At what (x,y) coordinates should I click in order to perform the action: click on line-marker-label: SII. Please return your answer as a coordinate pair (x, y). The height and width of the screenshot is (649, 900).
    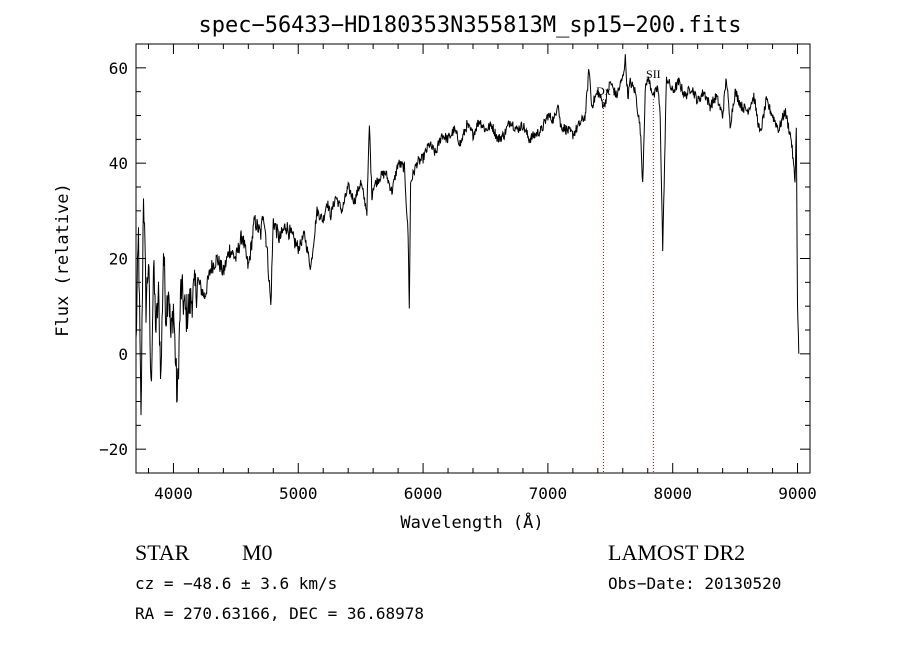
    Looking at the image, I should click on (653, 74).